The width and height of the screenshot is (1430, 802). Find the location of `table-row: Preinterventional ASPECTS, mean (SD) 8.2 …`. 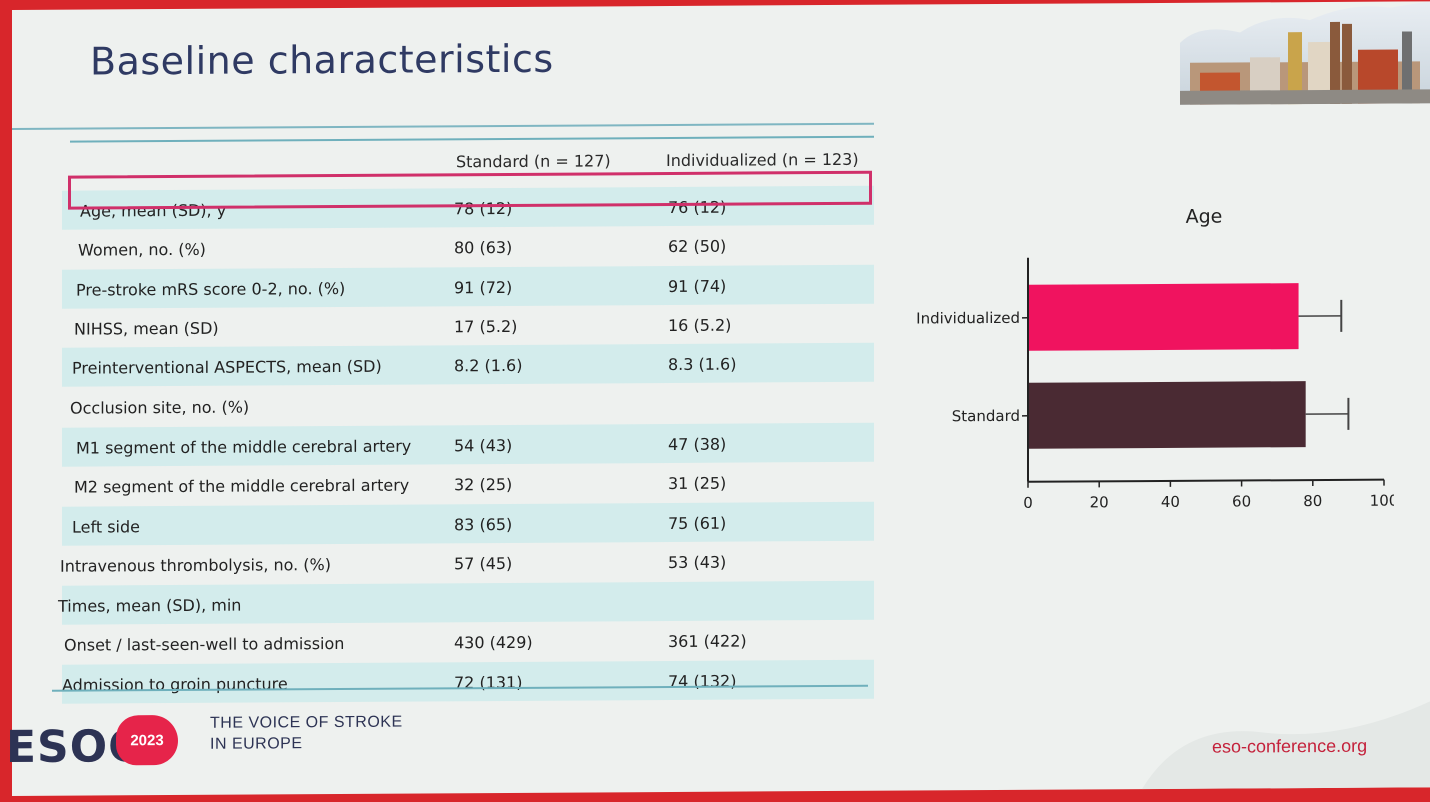

table-row: Preinterventional ASPECTS, mean (SD) 8.2 … is located at coordinates (468, 364).